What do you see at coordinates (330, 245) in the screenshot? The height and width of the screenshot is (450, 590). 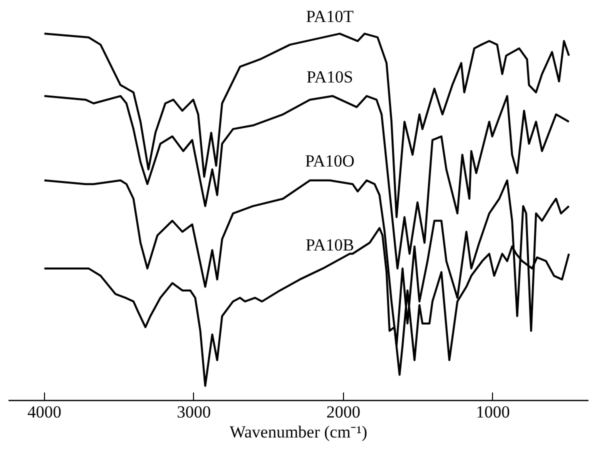 I see `series-label: PA10B` at bounding box center [330, 245].